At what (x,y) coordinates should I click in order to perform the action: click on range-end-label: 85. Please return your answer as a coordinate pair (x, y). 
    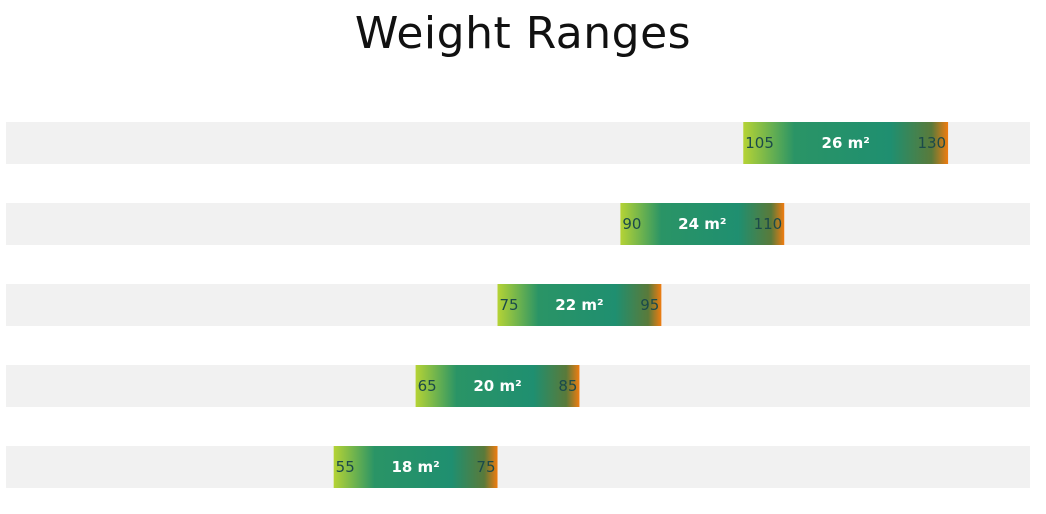
    Looking at the image, I should click on (567, 386).